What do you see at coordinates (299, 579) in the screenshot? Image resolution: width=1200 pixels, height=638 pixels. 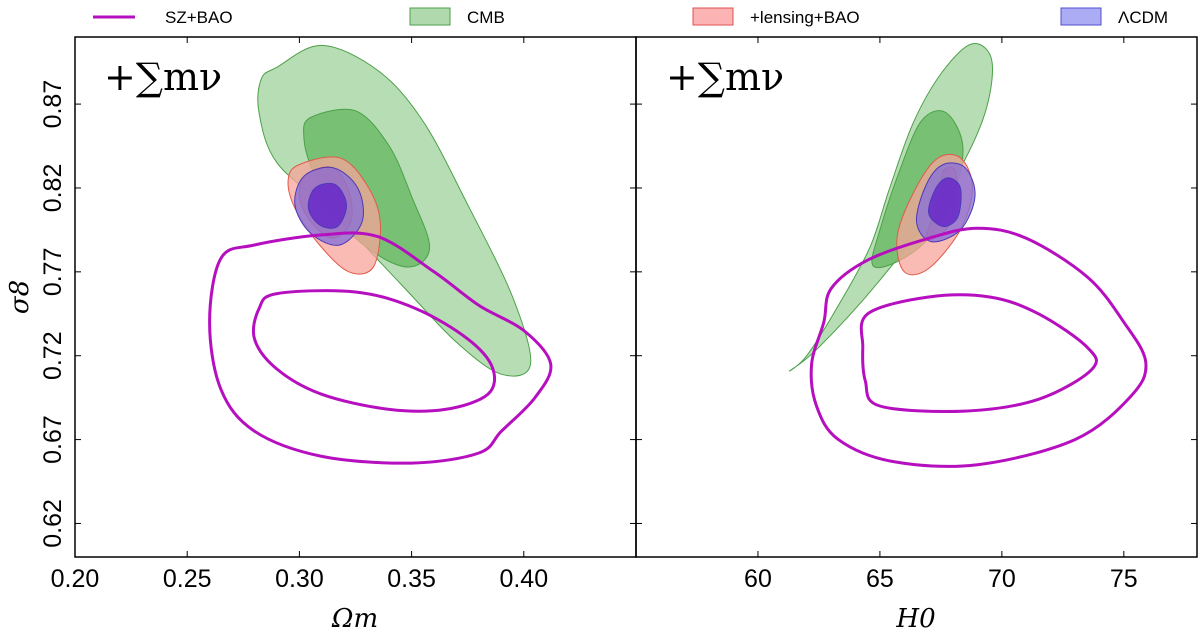 I see `left-x-tick-label: 0.30` at bounding box center [299, 579].